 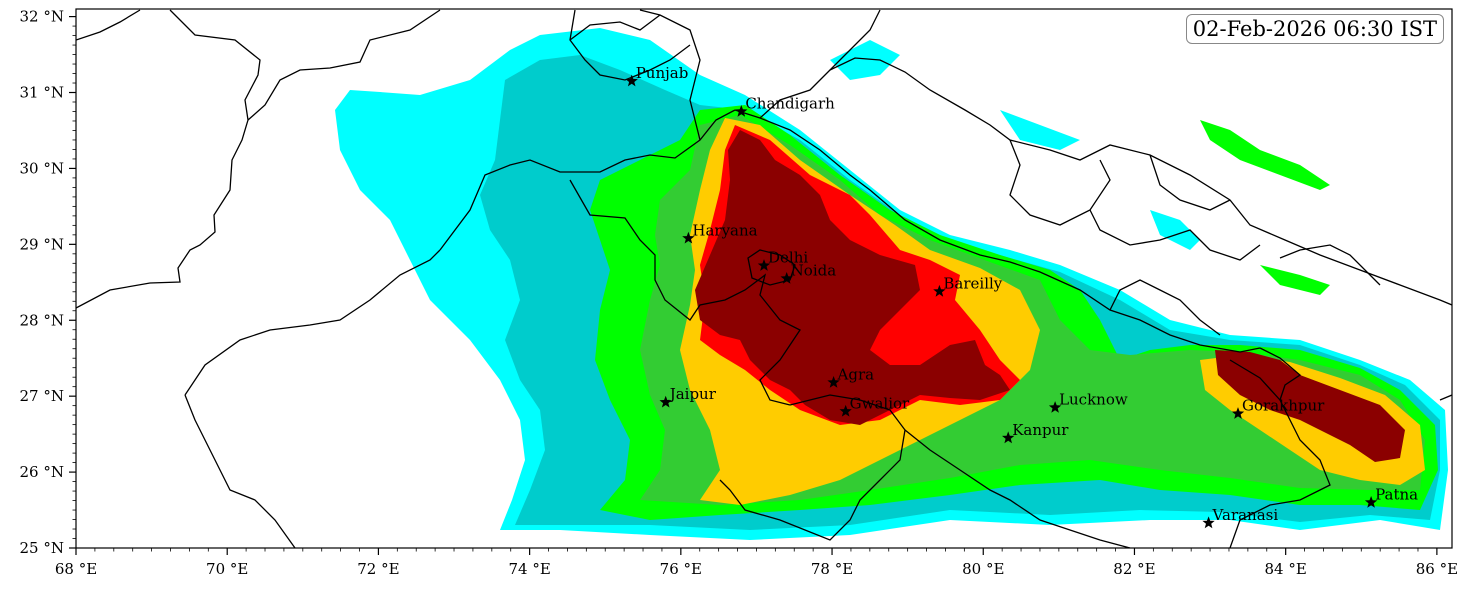 I want to click on x-tick-label: 68 °E, so click(x=76, y=569).